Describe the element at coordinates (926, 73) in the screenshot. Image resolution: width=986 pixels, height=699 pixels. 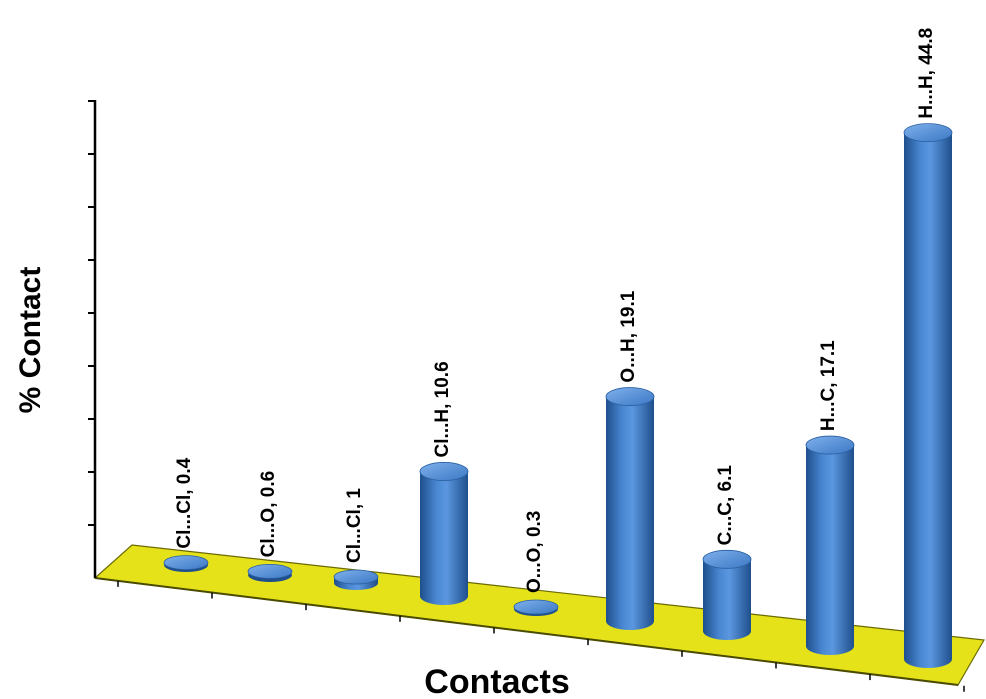
I see `data-label: H...H, 44.8` at that location.